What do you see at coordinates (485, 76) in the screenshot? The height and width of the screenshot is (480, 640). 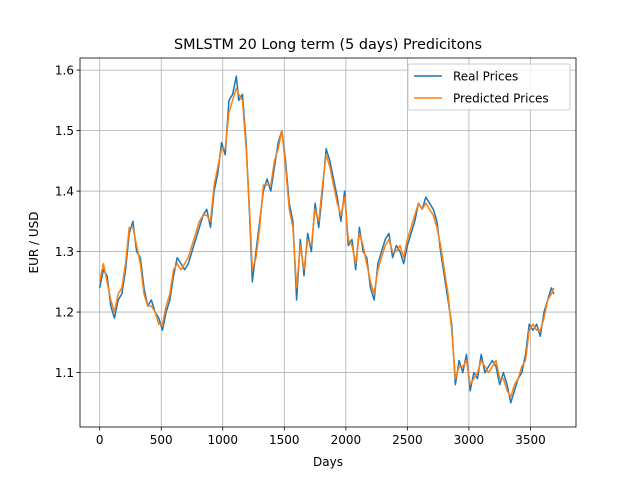 I see `legend-label-real-prices: Real Prices` at bounding box center [485, 76].